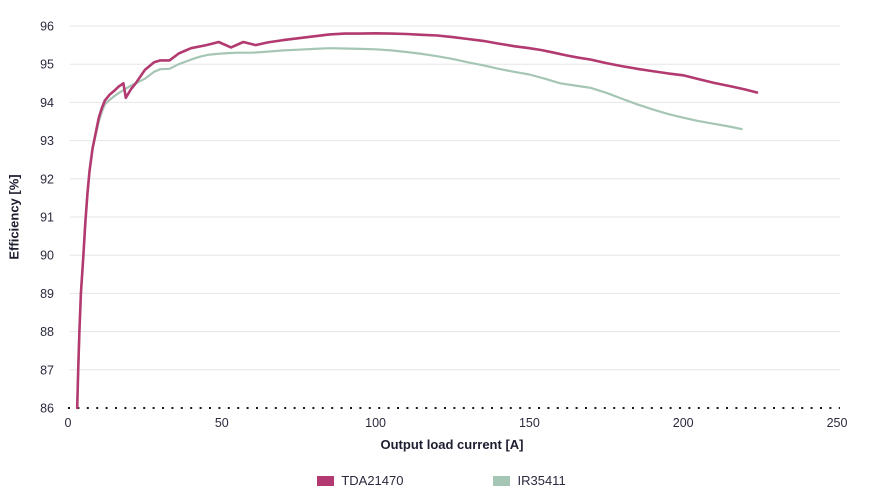  I want to click on legend: TDA21470 IR35411, so click(441, 480).